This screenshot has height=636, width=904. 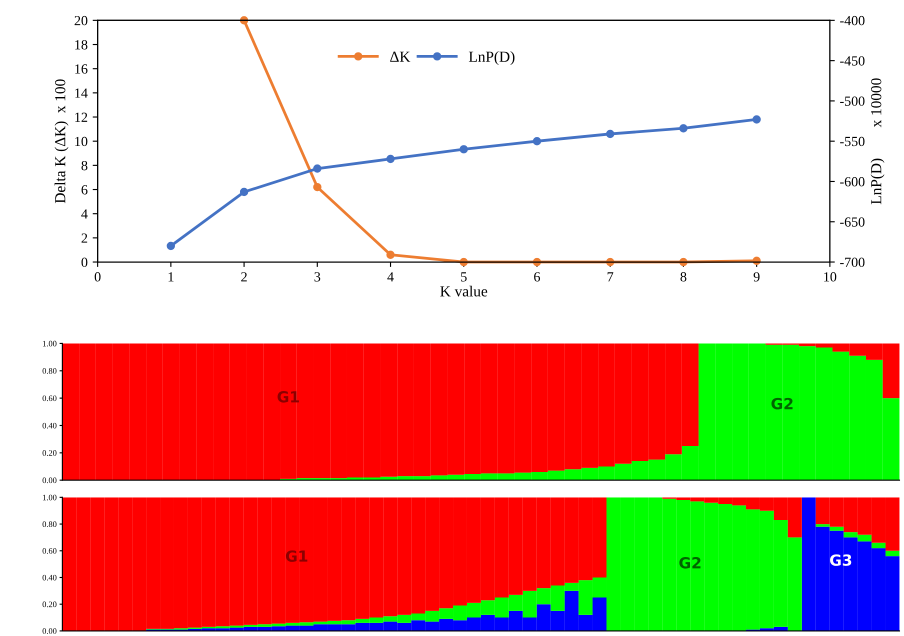 What do you see at coordinates (84, 262) in the screenshot?
I see `y-tick-label: 0` at bounding box center [84, 262].